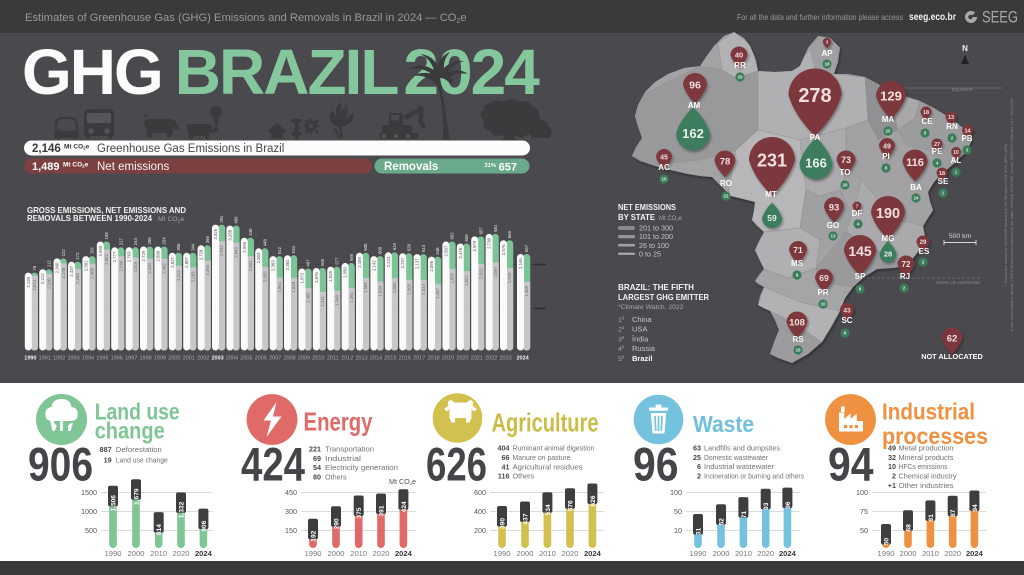  What do you see at coordinates (542, 457) in the screenshot?
I see `svg-text: Manure on pasture` at bounding box center [542, 457].